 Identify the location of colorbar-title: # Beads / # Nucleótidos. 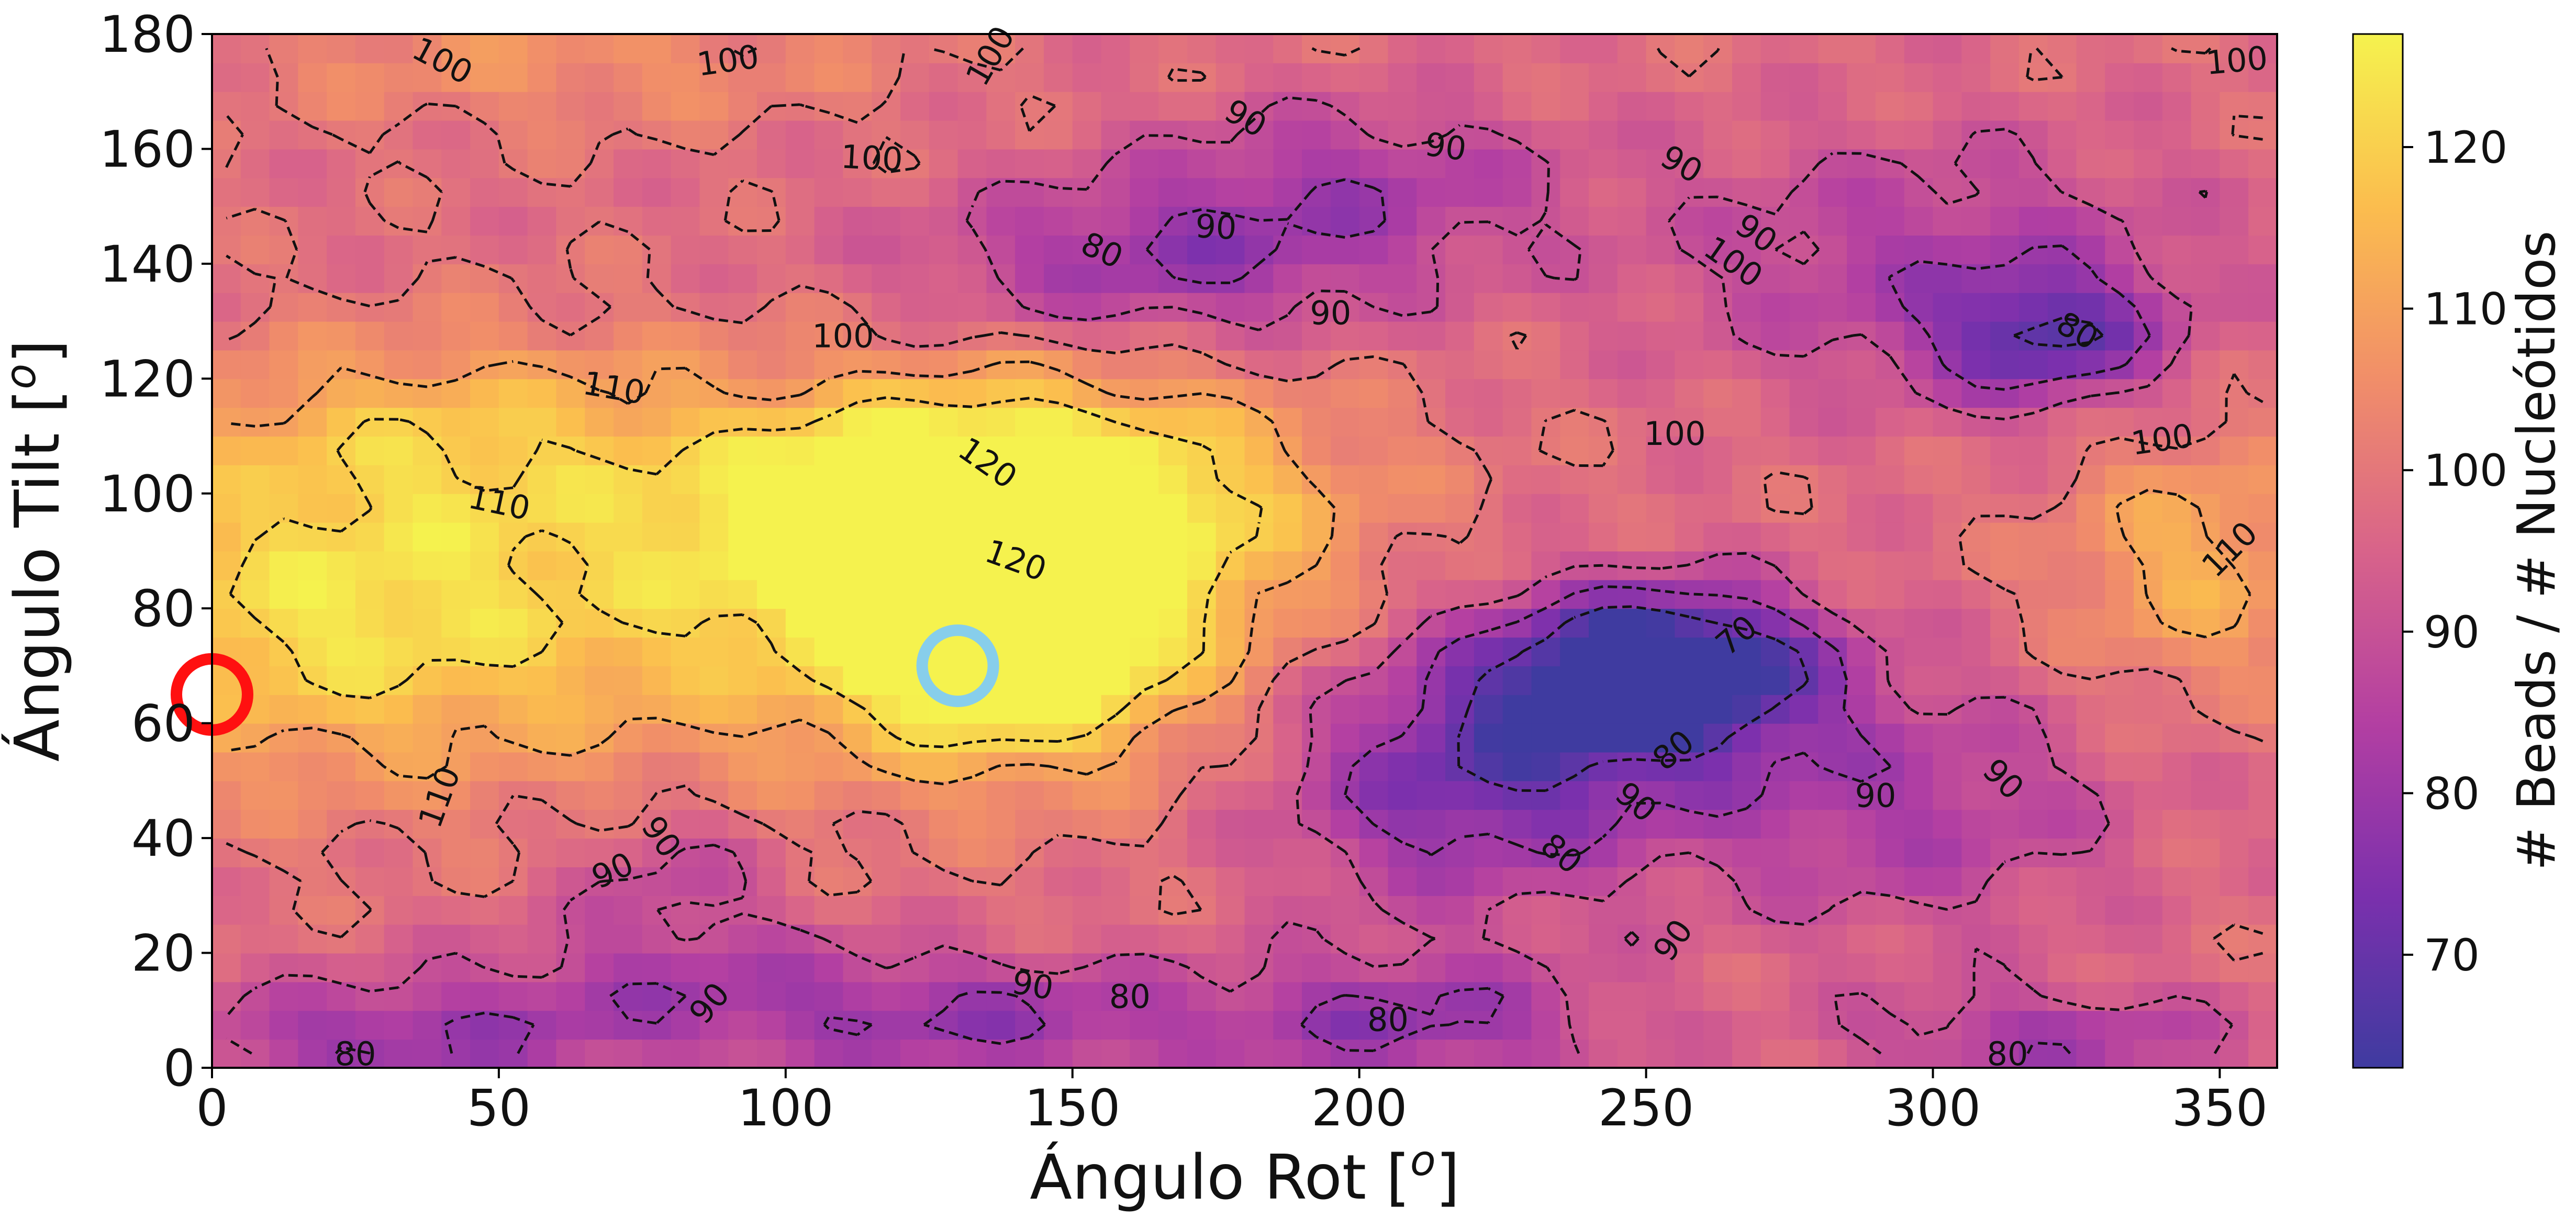
(2536, 551).